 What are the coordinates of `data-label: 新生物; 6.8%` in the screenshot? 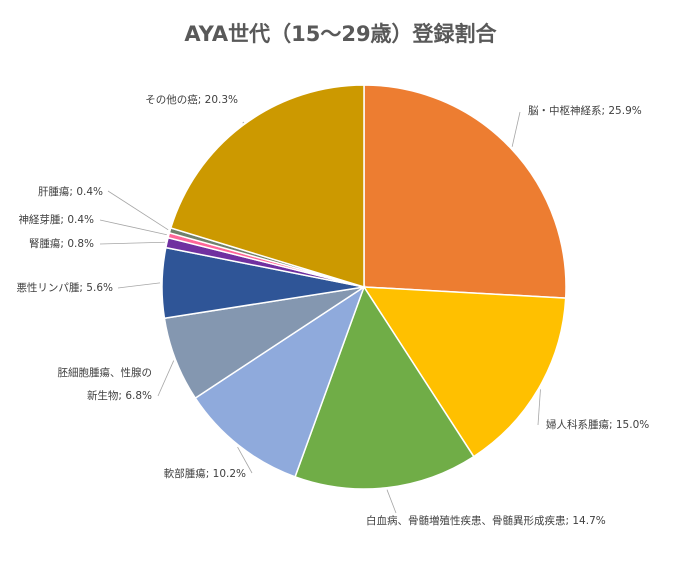 It's located at (119, 395).